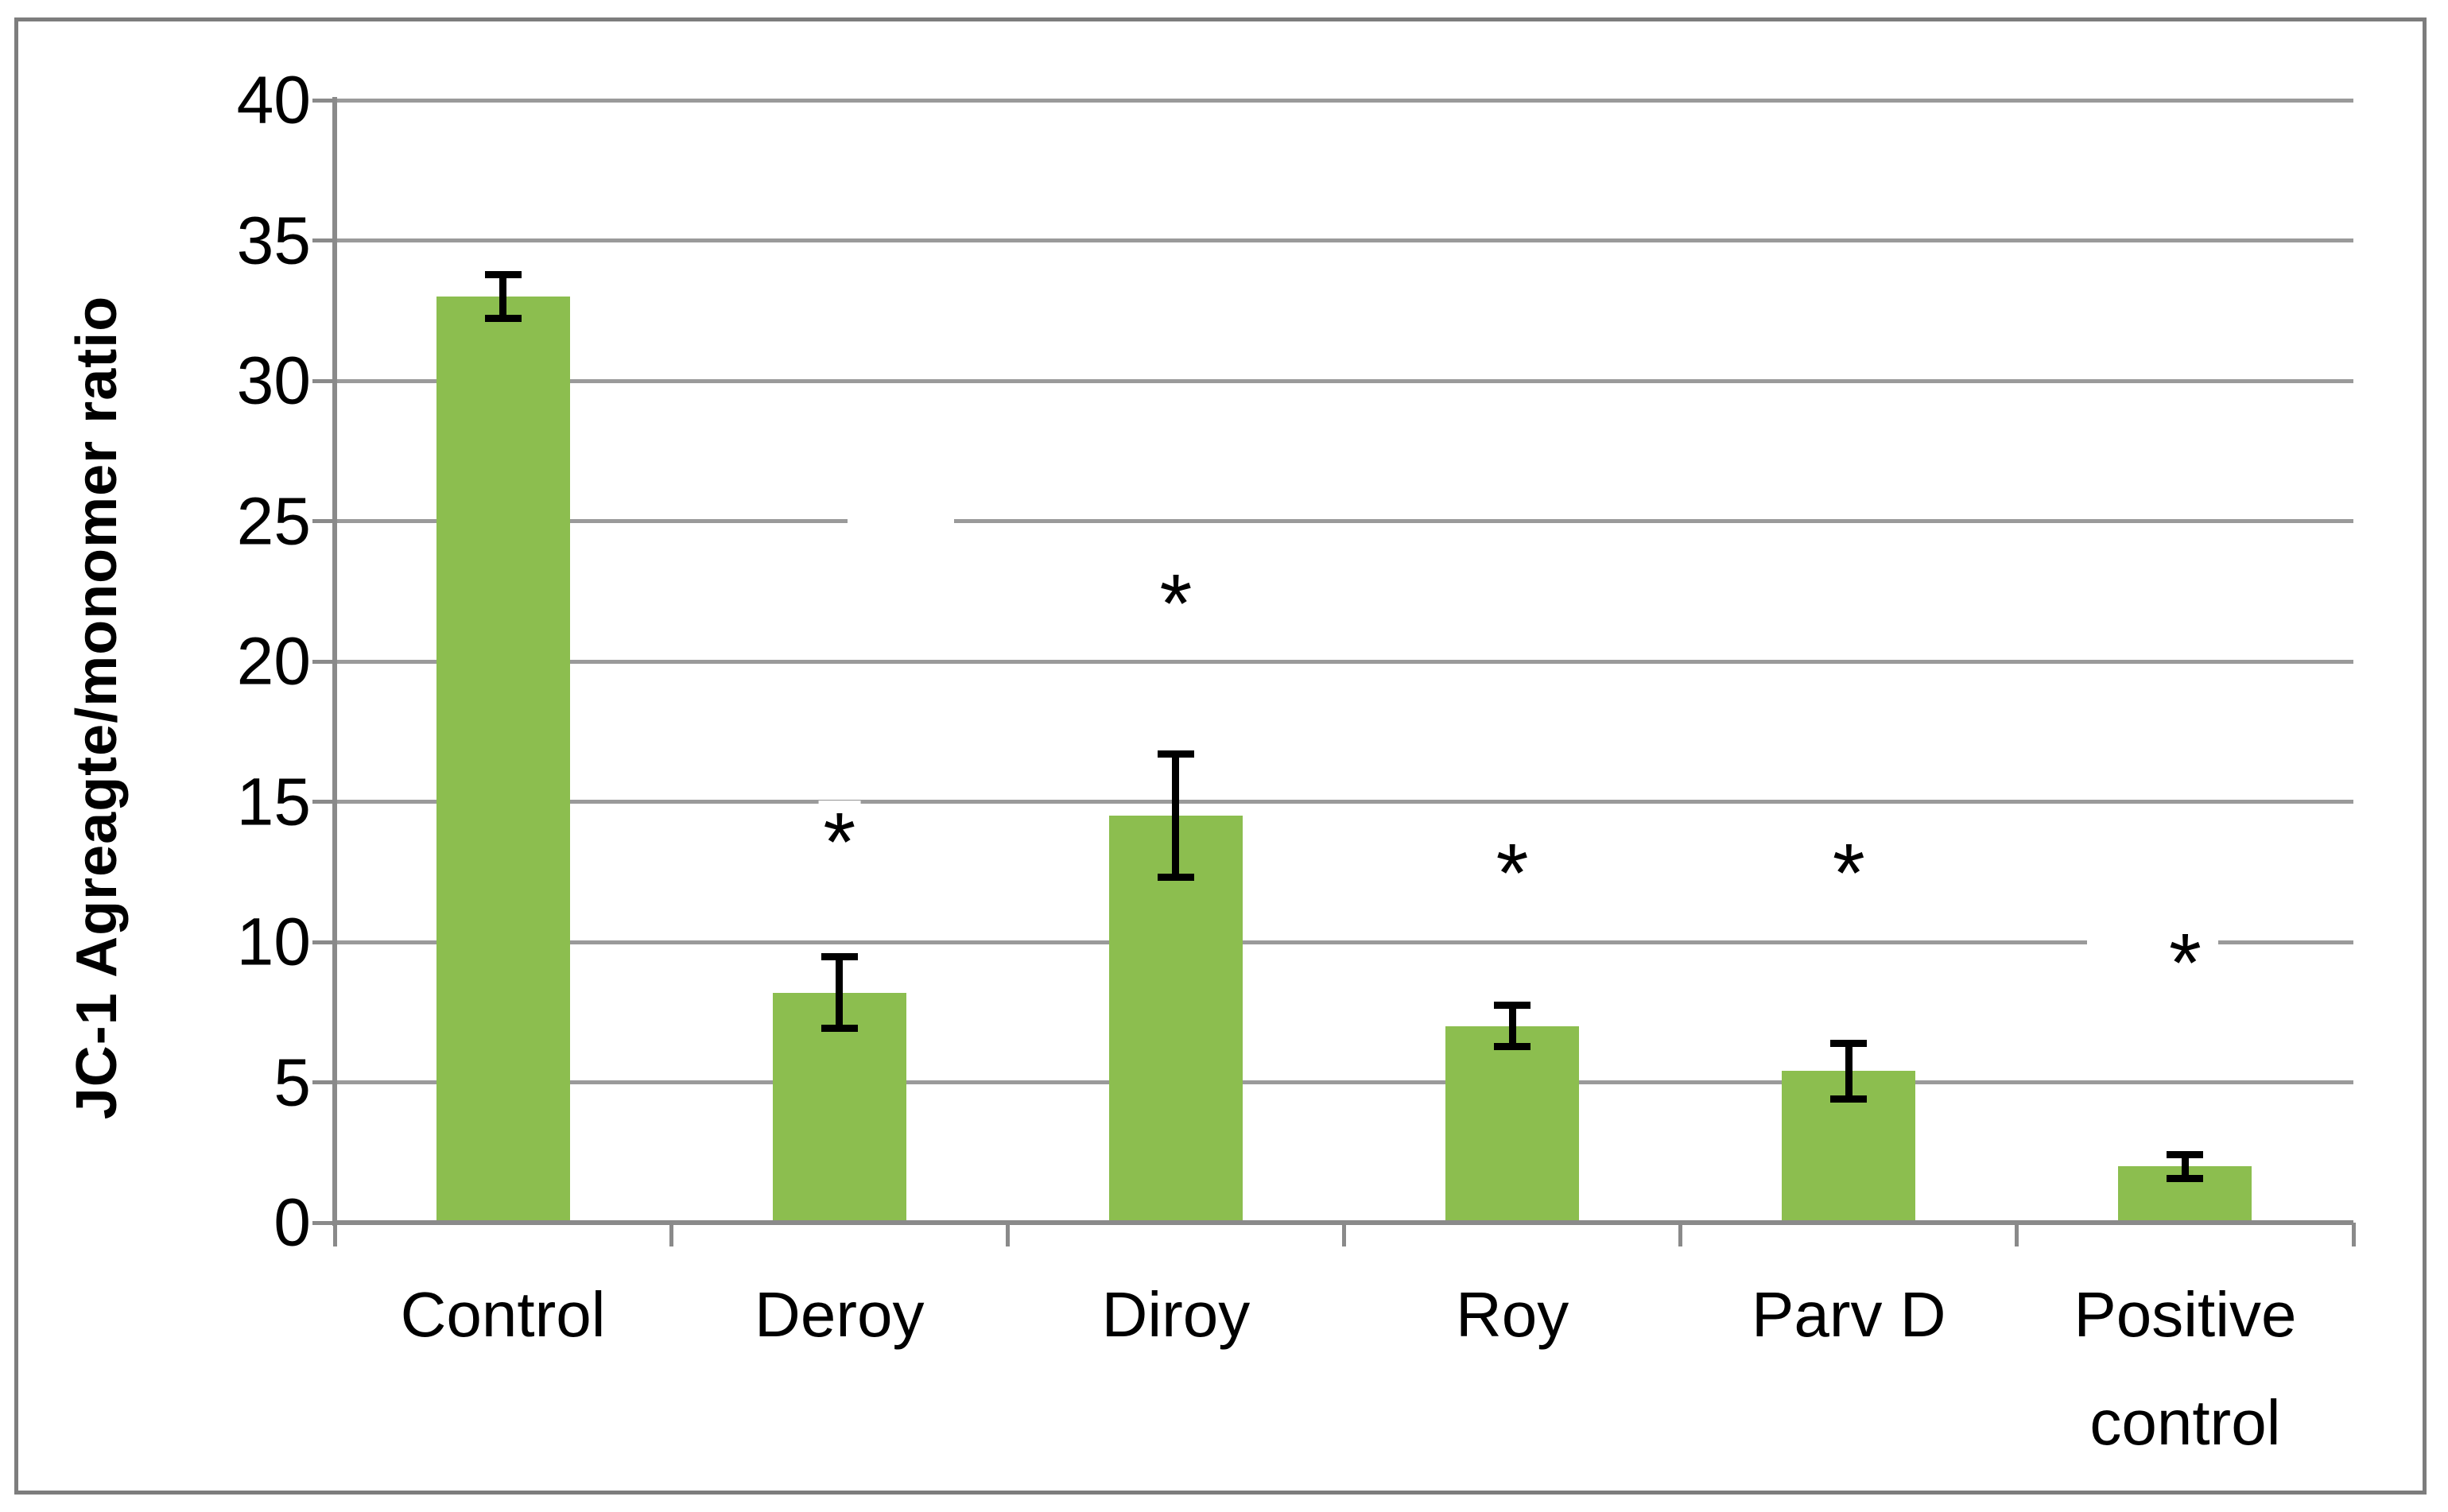  I want to click on bar-diroy, so click(1175, 1020).